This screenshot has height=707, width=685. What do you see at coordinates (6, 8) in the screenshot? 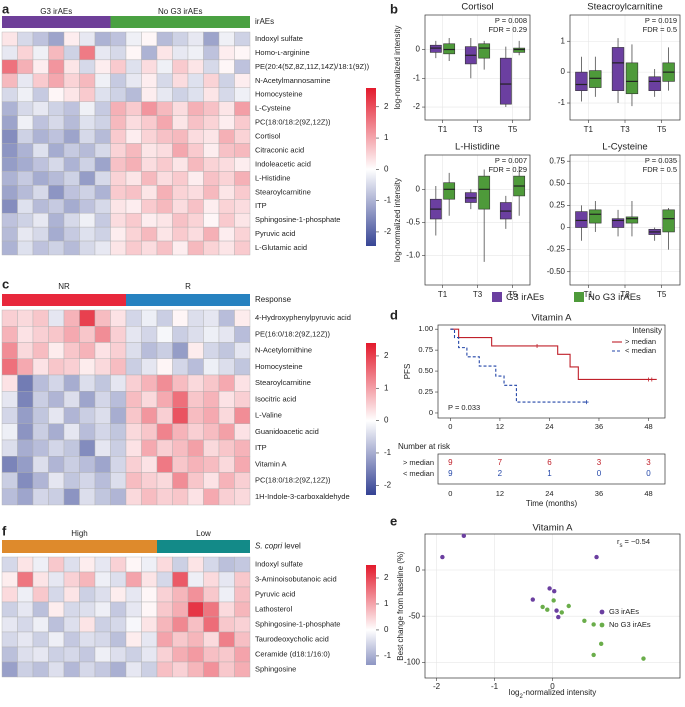
I see `panel-letter: a` at bounding box center [6, 8].